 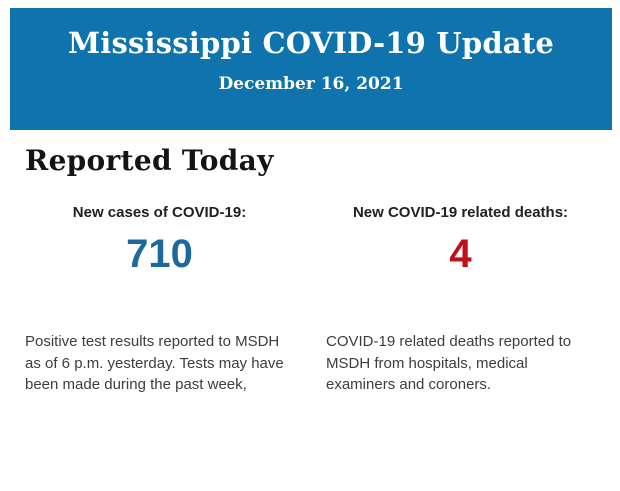 What do you see at coordinates (149, 160) in the screenshot?
I see `section-heading: Reported Today` at bounding box center [149, 160].